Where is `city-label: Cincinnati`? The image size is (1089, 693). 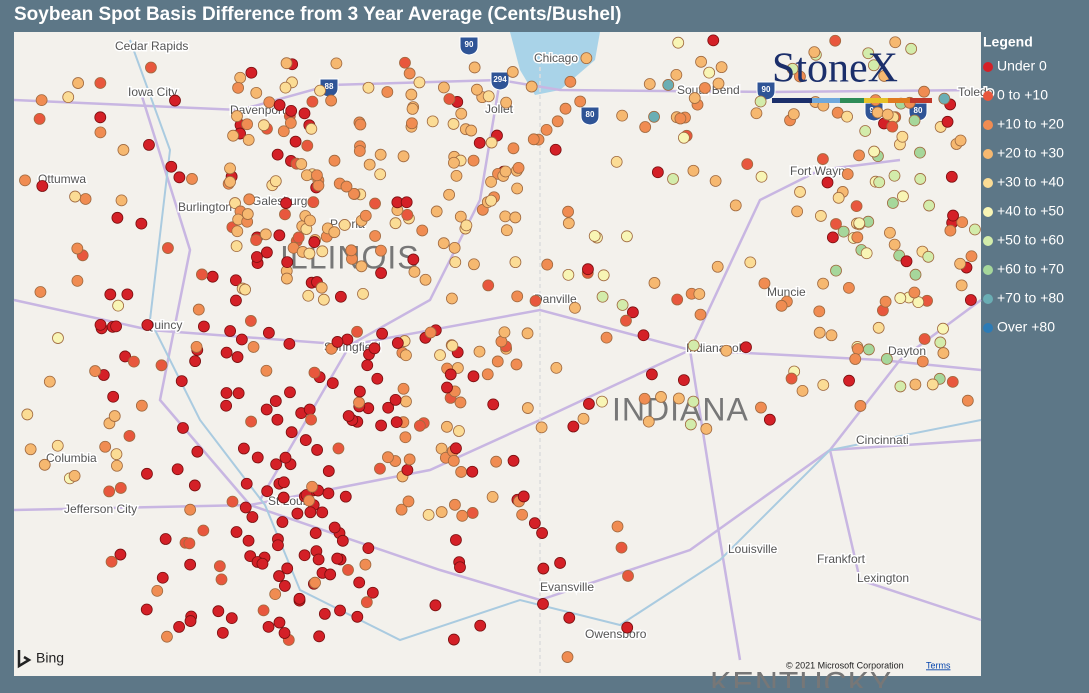 city-label: Cincinnati is located at coordinates (882, 440).